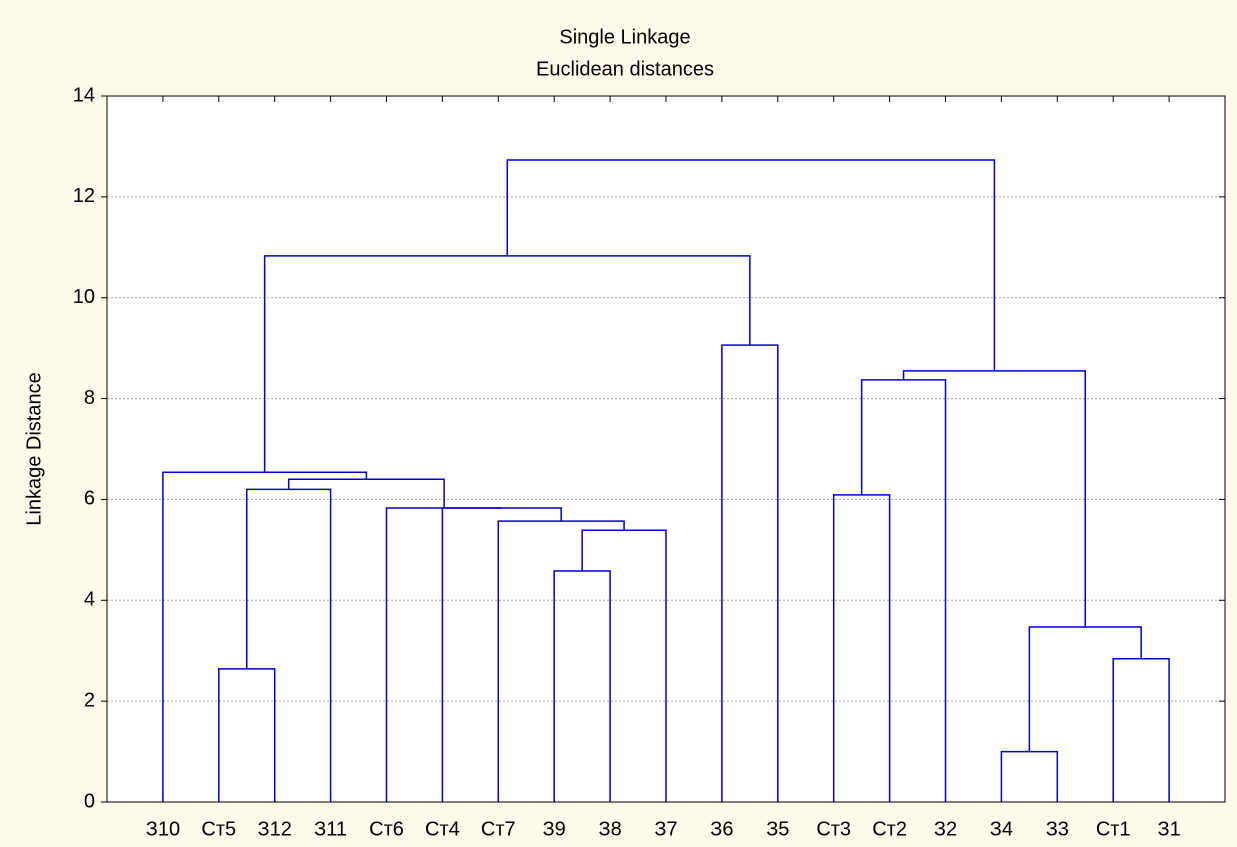  I want to click on x-tick-label: З12, so click(275, 829).